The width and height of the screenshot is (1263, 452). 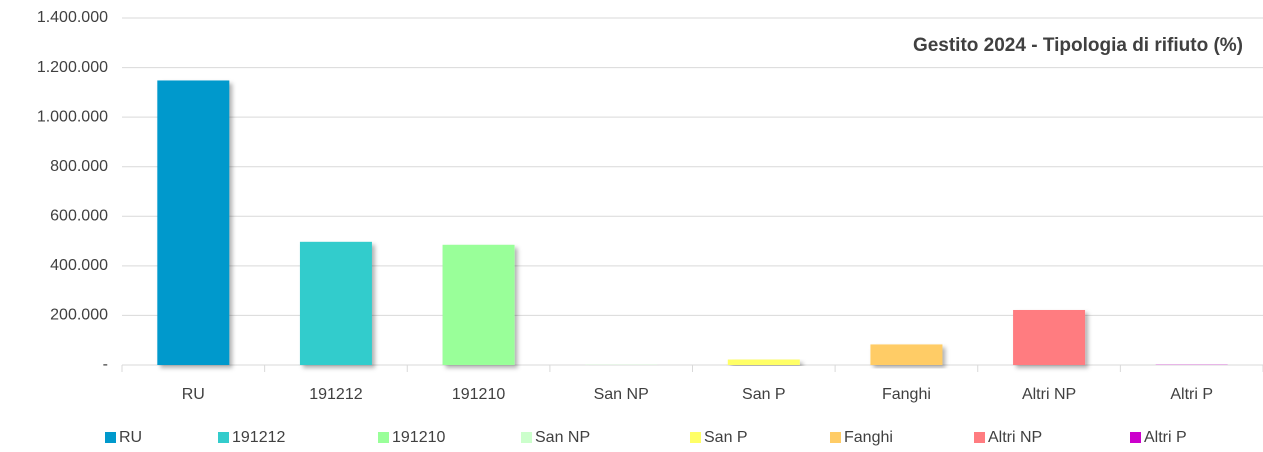 I want to click on x-tick-label: 191212, so click(x=335, y=394).